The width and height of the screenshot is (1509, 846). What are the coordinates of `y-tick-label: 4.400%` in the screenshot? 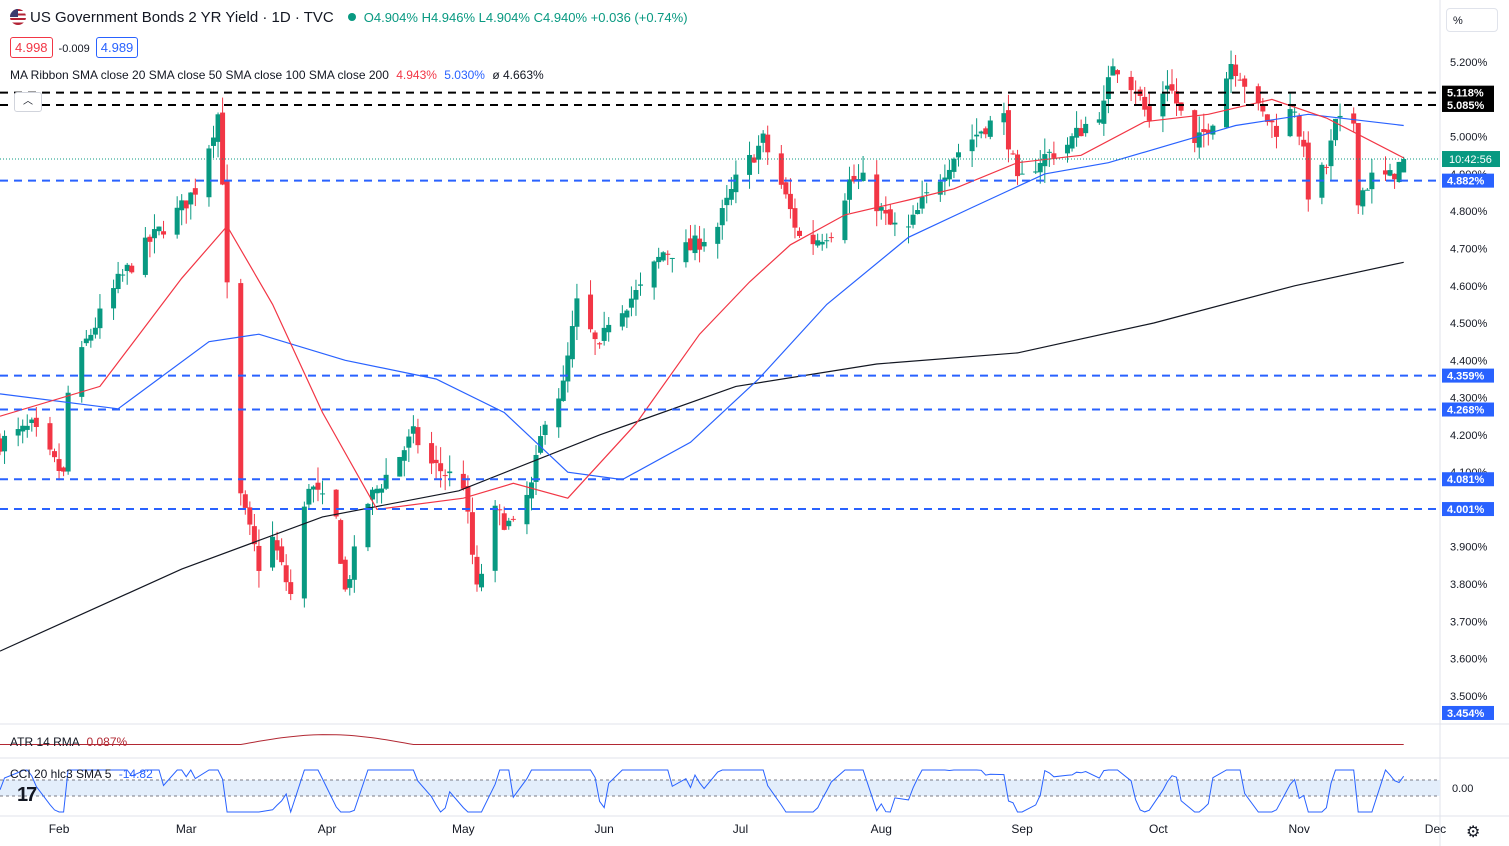 It's located at (1469, 361).